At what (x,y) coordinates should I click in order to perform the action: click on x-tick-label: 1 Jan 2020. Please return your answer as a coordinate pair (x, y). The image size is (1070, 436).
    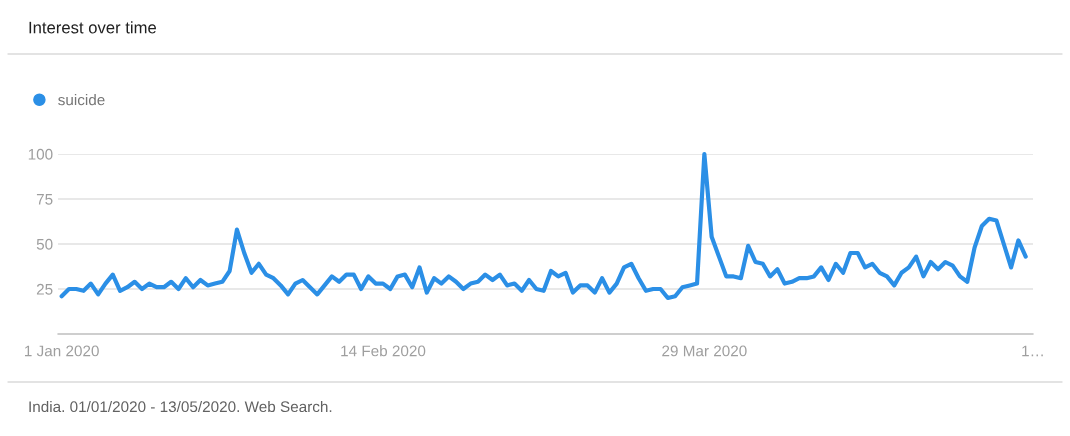
    Looking at the image, I should click on (62, 351).